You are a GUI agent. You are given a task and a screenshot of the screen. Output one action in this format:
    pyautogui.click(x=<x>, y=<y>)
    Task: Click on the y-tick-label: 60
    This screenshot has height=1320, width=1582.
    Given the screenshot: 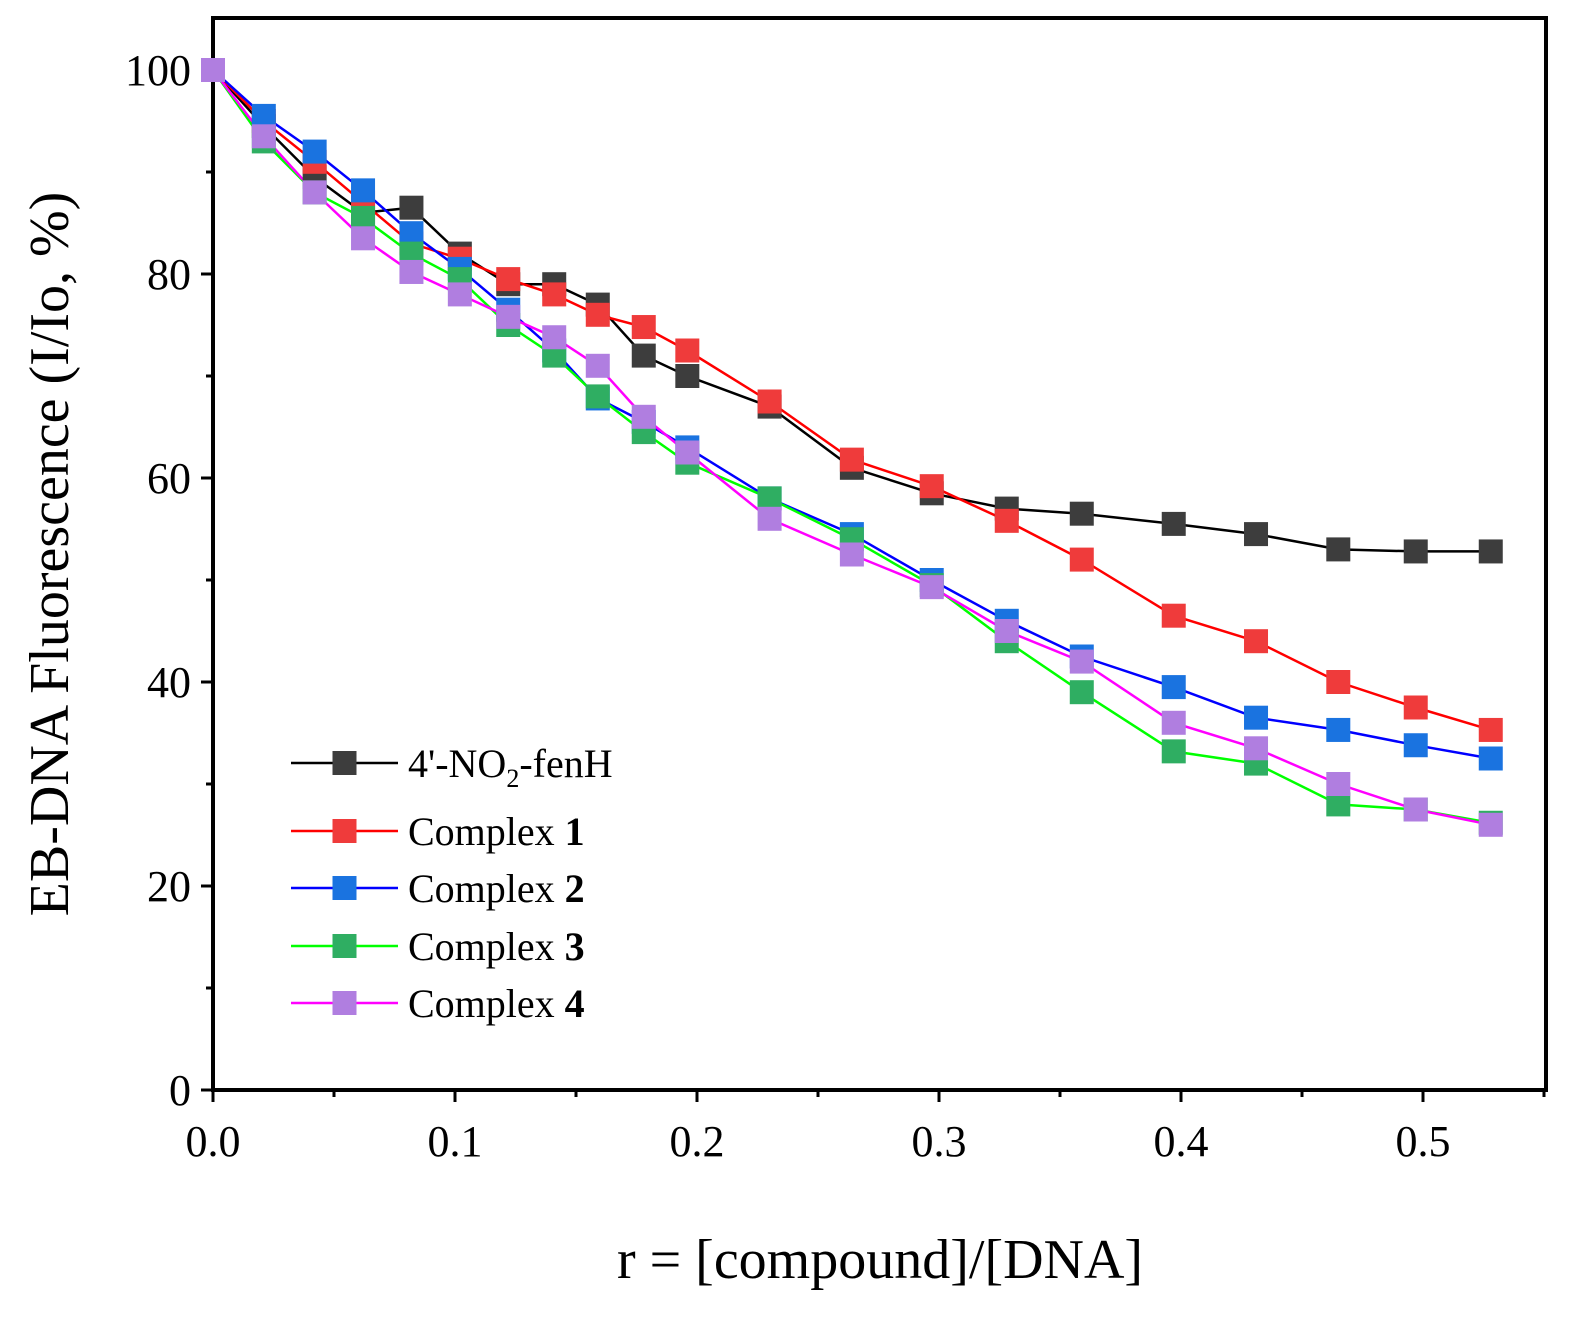 What is the action you would take?
    pyautogui.click(x=169, y=478)
    